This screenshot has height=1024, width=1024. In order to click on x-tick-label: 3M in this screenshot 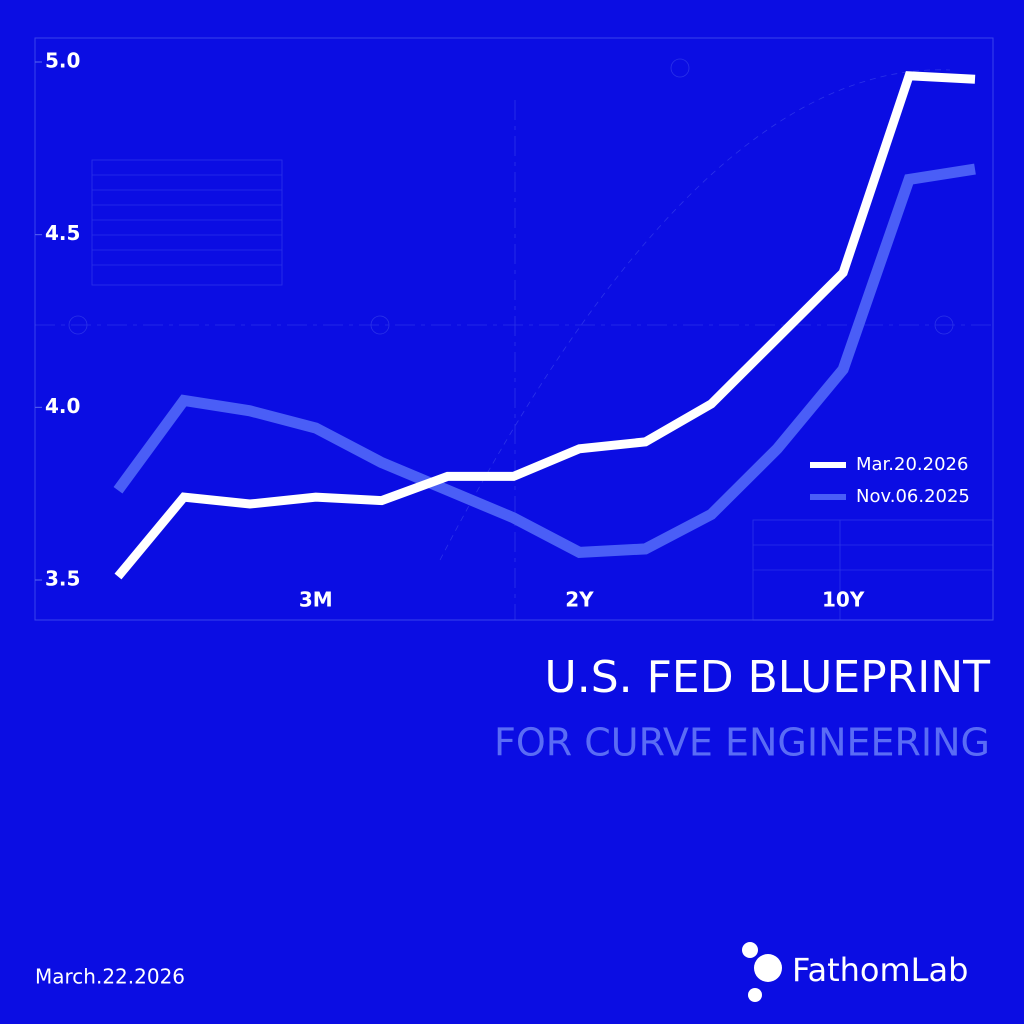, I will do `click(316, 600)`.